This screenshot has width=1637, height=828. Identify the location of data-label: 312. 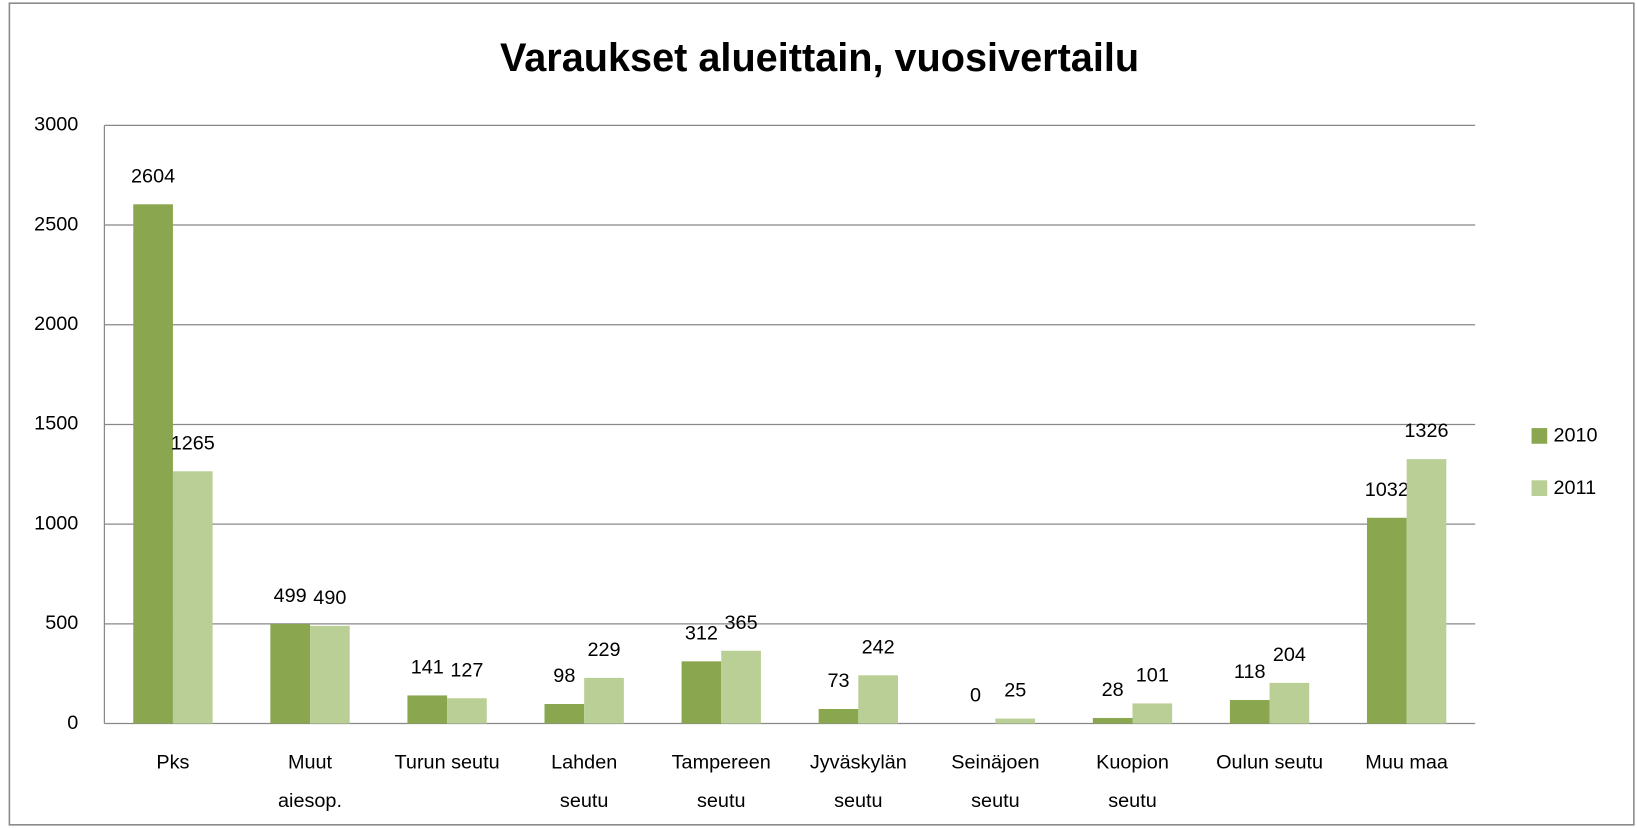
(701, 633).